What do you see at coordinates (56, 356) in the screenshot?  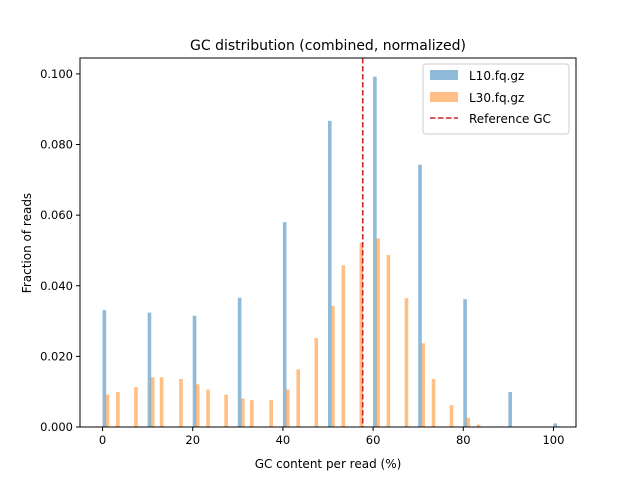 I see `y-tick-label: 0.020` at bounding box center [56, 356].